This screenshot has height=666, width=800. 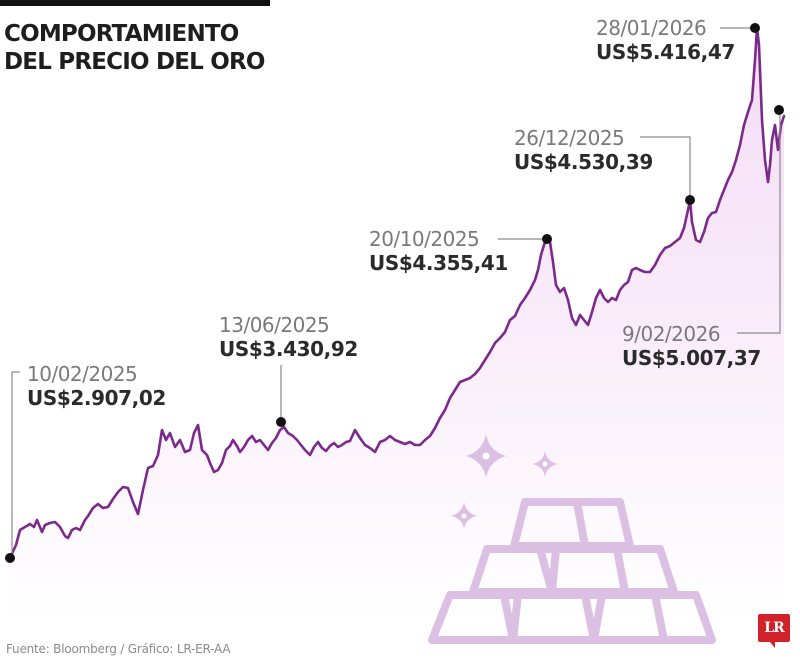 I want to click on annotation-feb-2026: 9/02/2026 US$5.007,37, so click(x=691, y=346).